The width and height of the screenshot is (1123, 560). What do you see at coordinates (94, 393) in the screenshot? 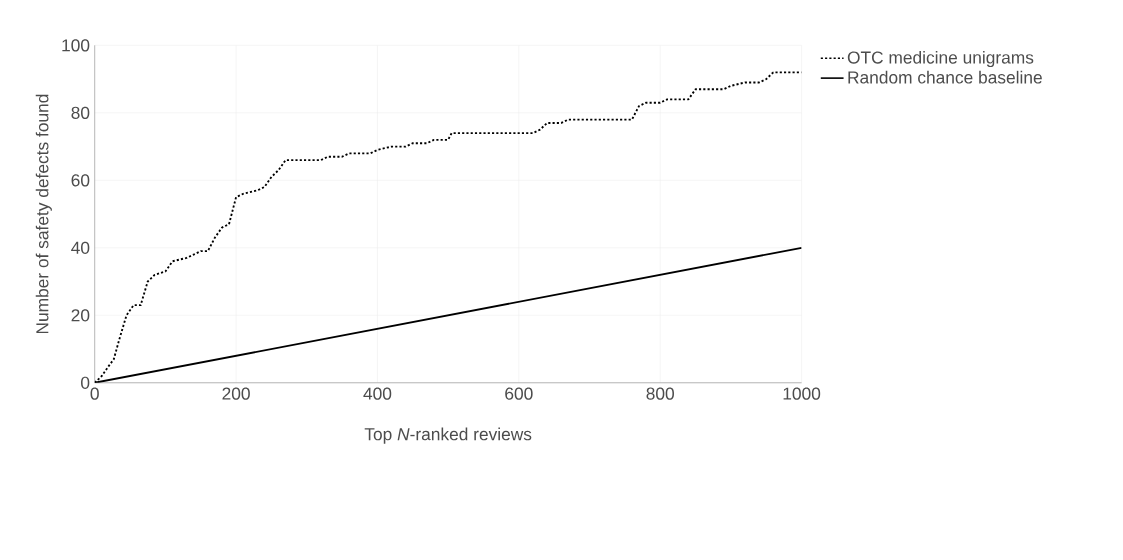
I see `x-tick-label: 0` at bounding box center [94, 393].